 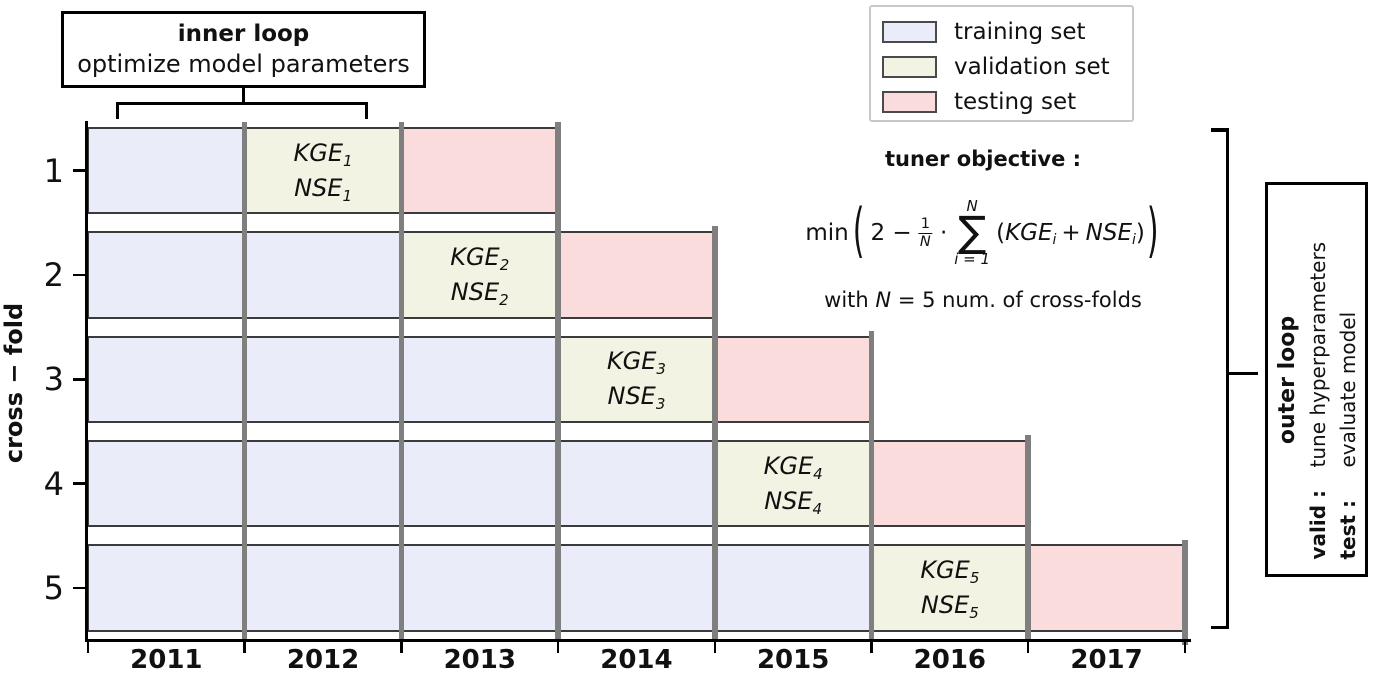 What do you see at coordinates (909, 101) in the screenshot?
I see `testing-swatch` at bounding box center [909, 101].